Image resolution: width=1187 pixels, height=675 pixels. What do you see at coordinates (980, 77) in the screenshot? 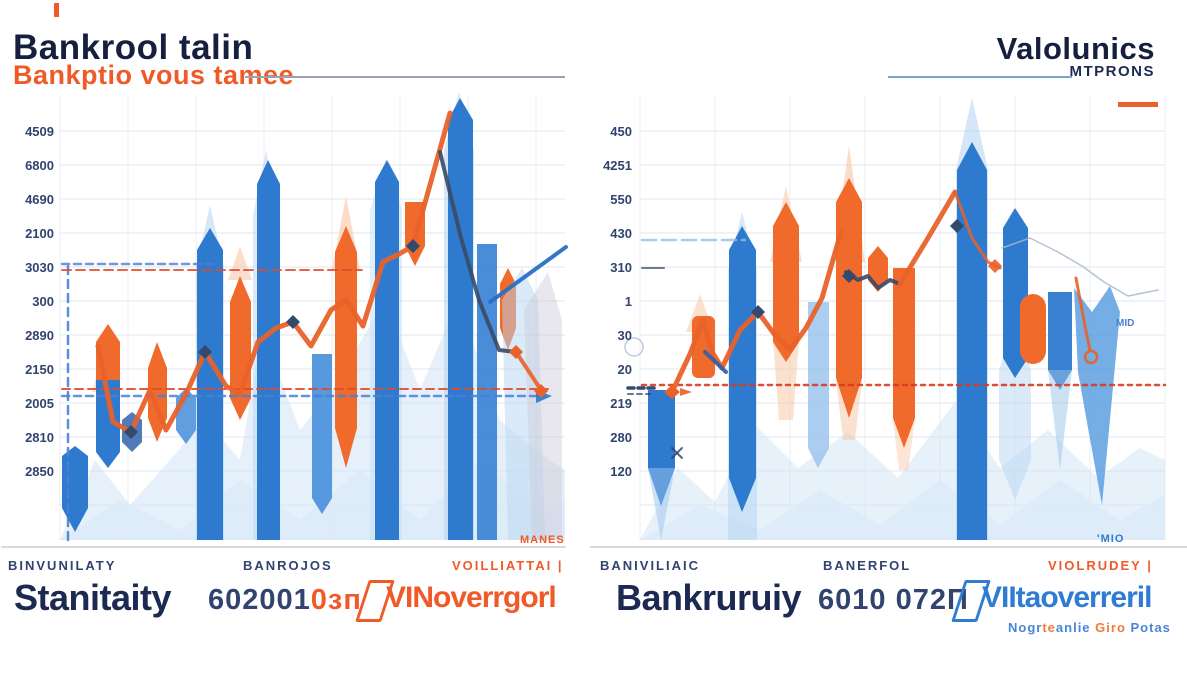
I see `right-header-rule` at bounding box center [980, 77].